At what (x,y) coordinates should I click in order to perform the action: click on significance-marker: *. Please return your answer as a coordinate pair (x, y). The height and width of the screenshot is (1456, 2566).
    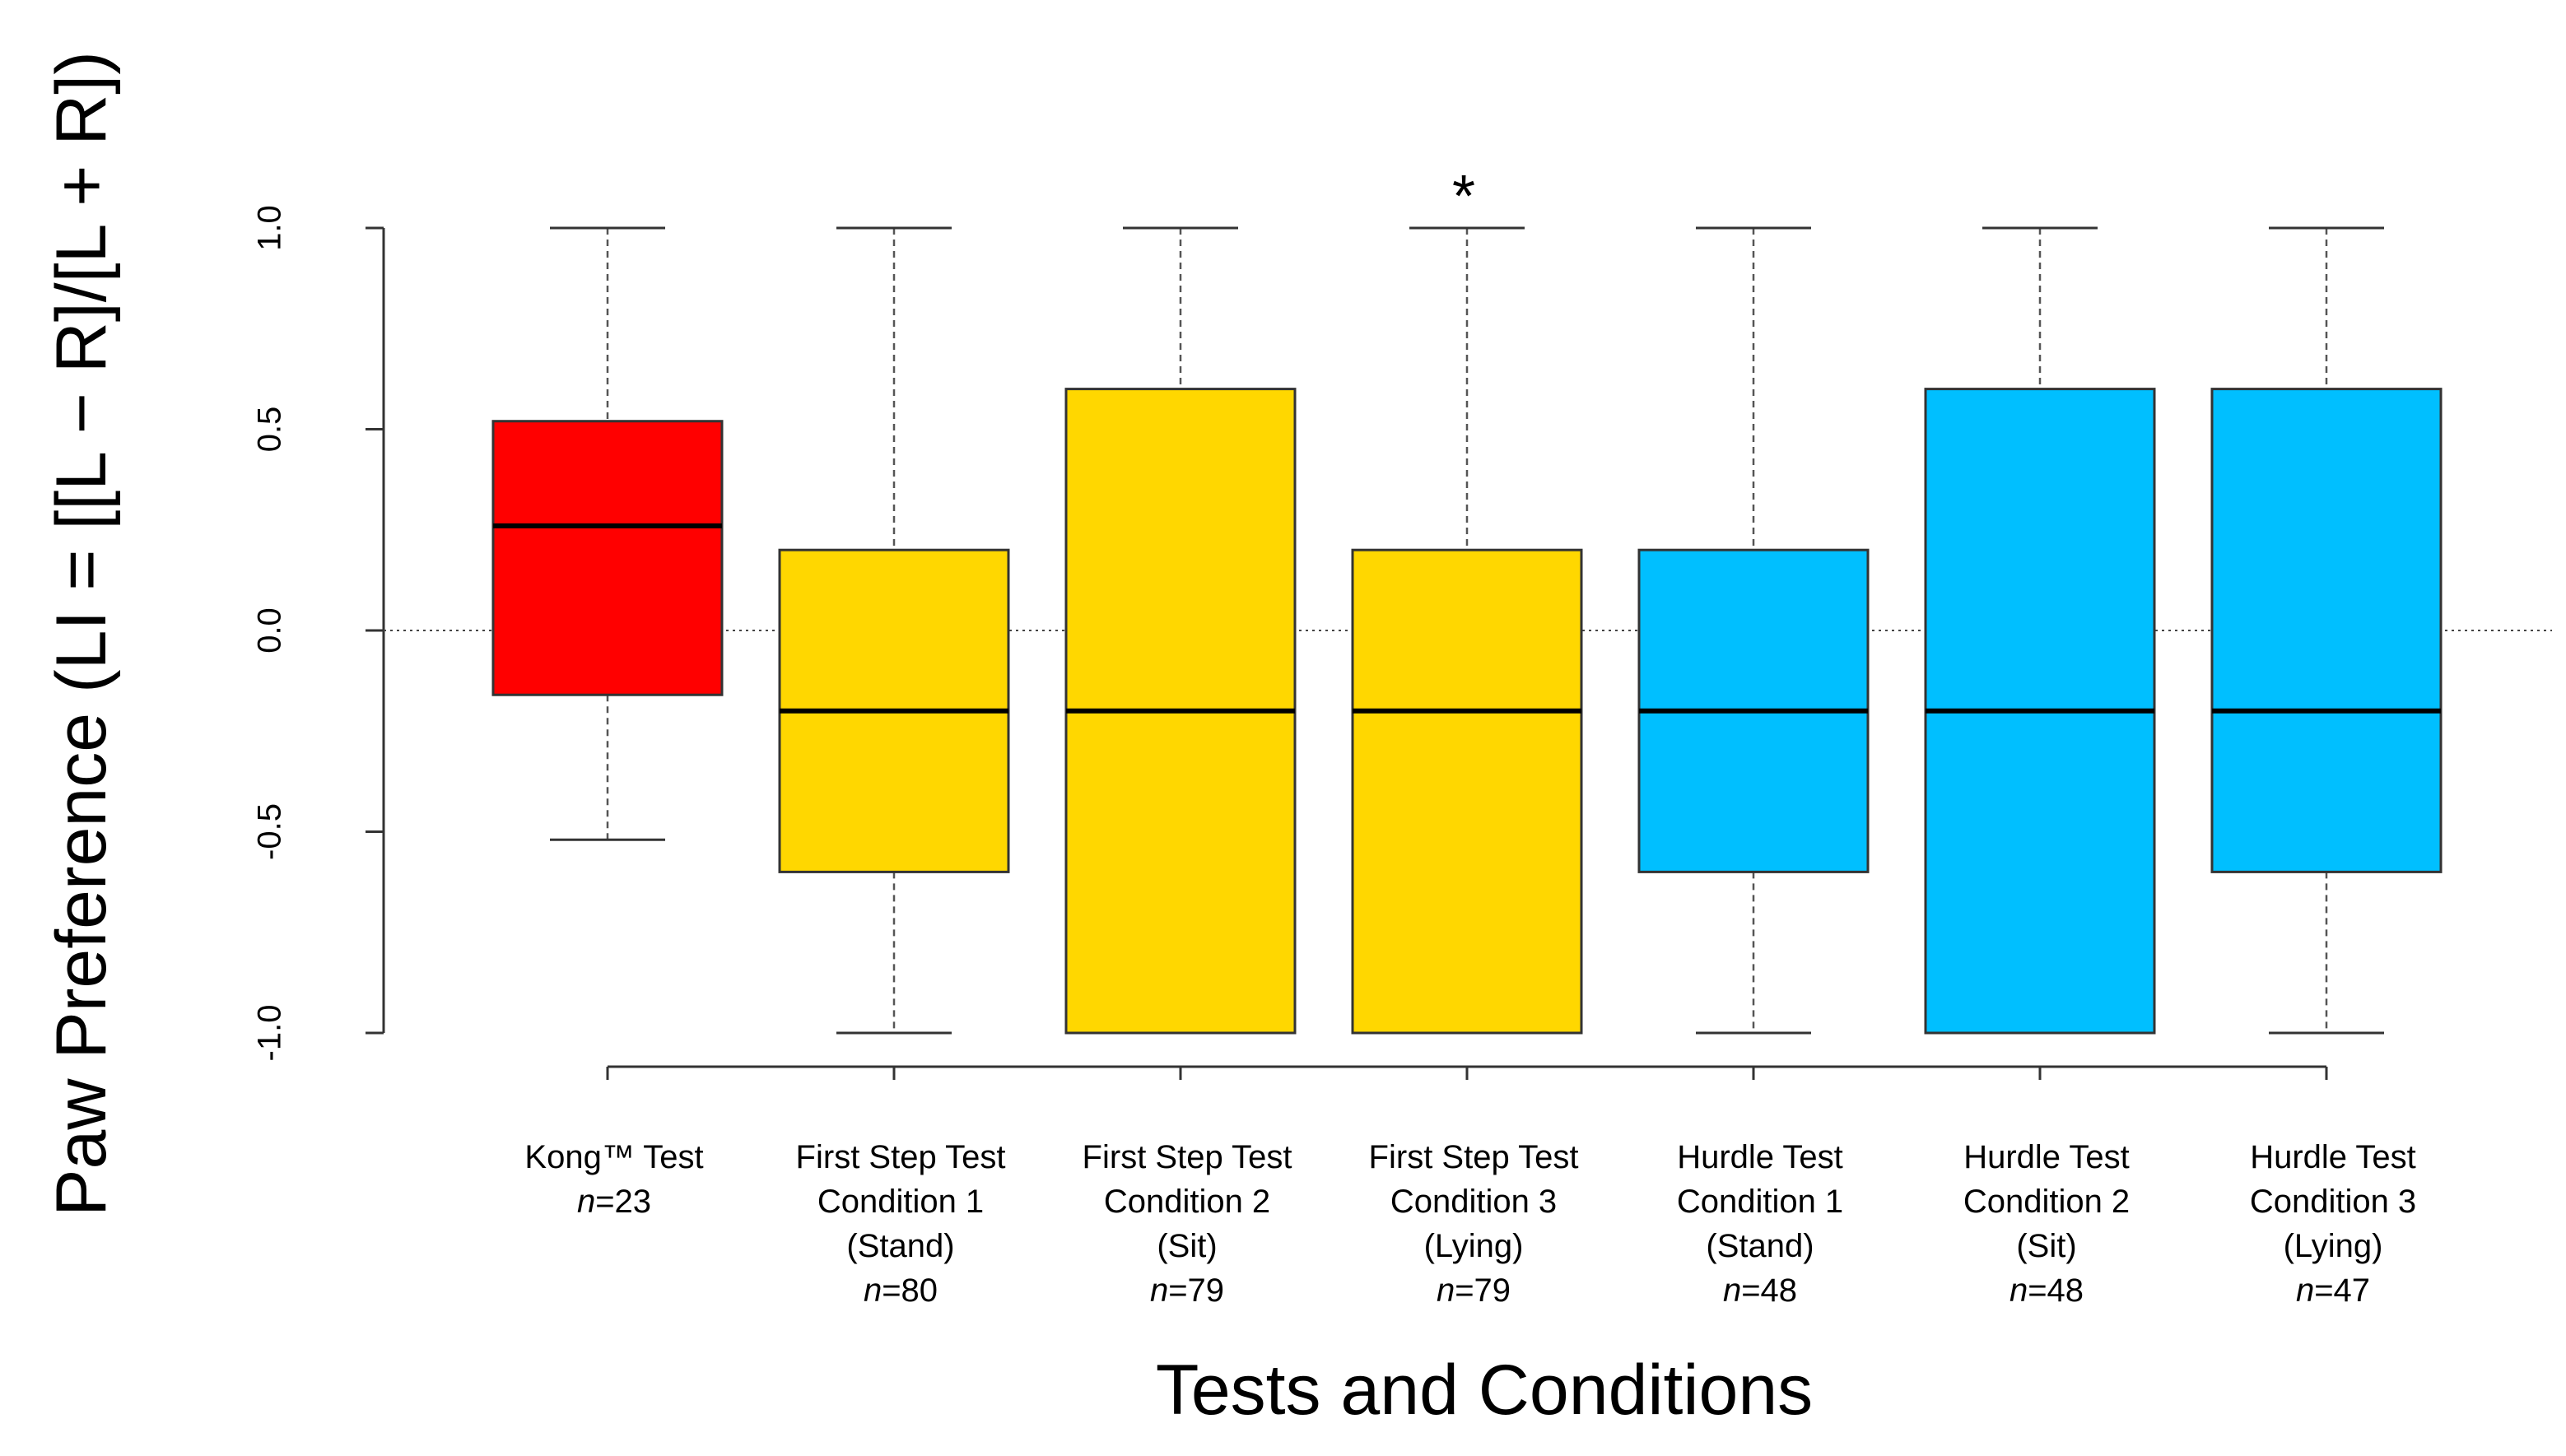
    Looking at the image, I should click on (1463, 197).